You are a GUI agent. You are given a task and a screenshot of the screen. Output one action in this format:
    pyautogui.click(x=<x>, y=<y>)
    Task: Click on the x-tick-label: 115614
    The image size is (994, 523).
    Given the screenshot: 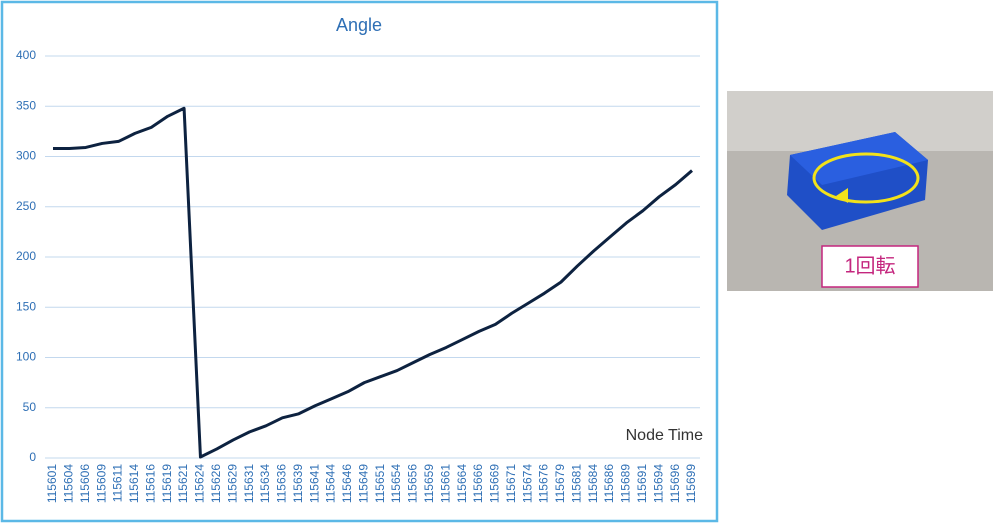 What is the action you would take?
    pyautogui.click(x=134, y=483)
    